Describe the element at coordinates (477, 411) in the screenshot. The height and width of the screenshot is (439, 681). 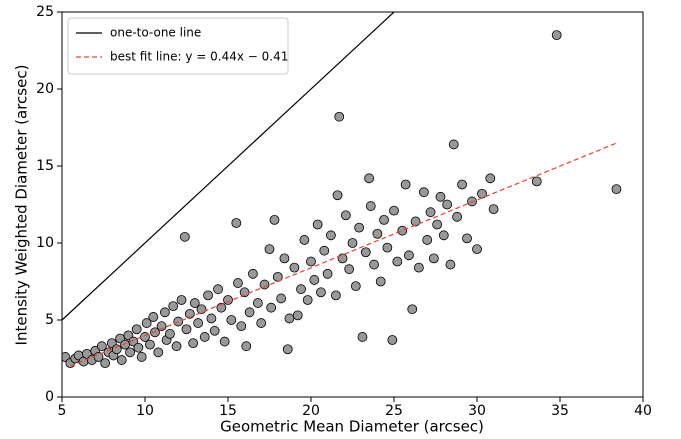
I see `x-tick-label: 30` at that location.